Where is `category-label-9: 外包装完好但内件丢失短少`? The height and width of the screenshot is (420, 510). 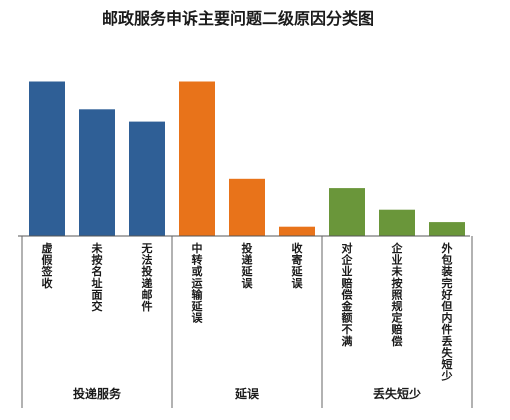
category-label-9: 外包装完好但内件丢失短少 is located at coordinates (447, 312).